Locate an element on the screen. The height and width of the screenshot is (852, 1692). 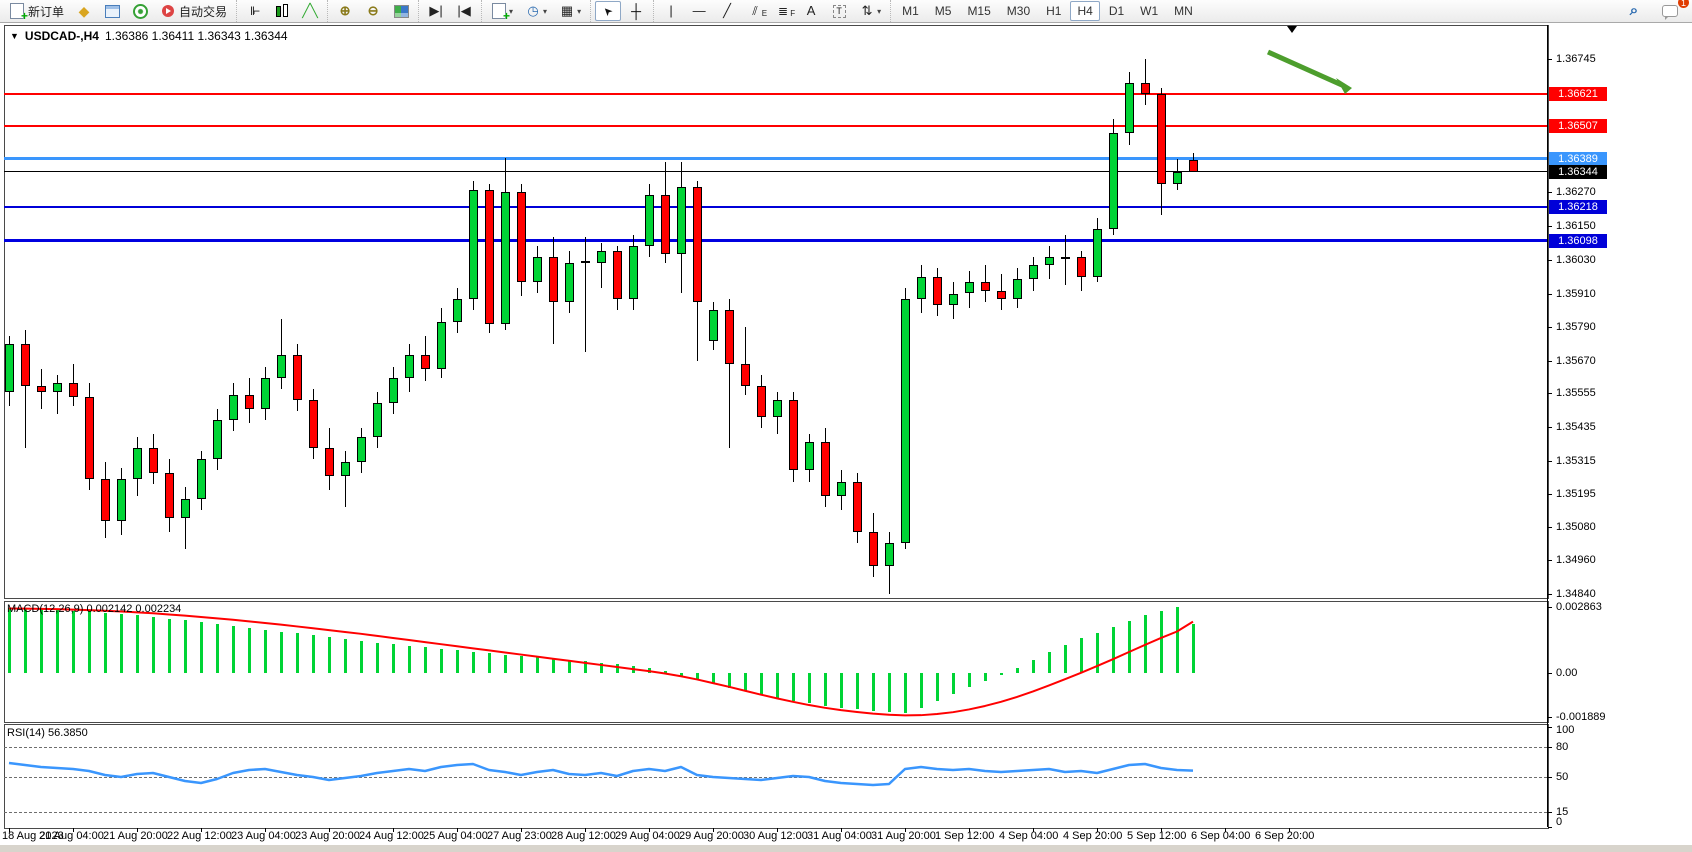
price-badge: 1.36507 is located at coordinates (1578, 125).